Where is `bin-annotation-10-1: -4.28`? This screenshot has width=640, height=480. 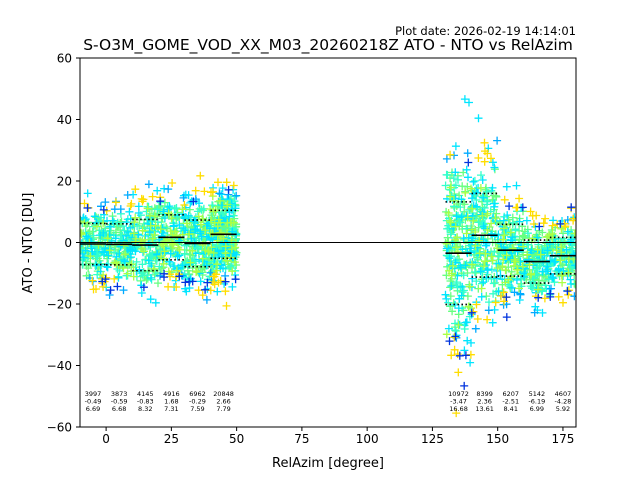
bin-annotation-10-1: -4.28 is located at coordinates (563, 402).